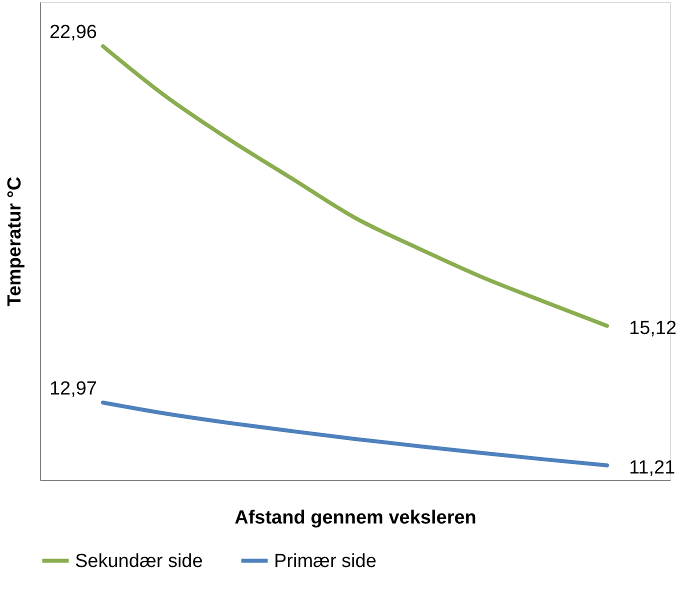 This screenshot has height=610, width=700. I want to click on data-label: 22,96, so click(73, 33).